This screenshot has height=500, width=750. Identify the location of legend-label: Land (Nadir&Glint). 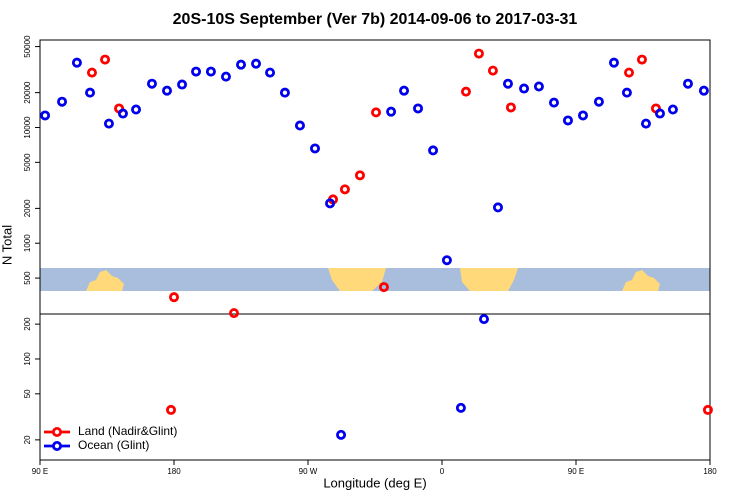
(127, 431).